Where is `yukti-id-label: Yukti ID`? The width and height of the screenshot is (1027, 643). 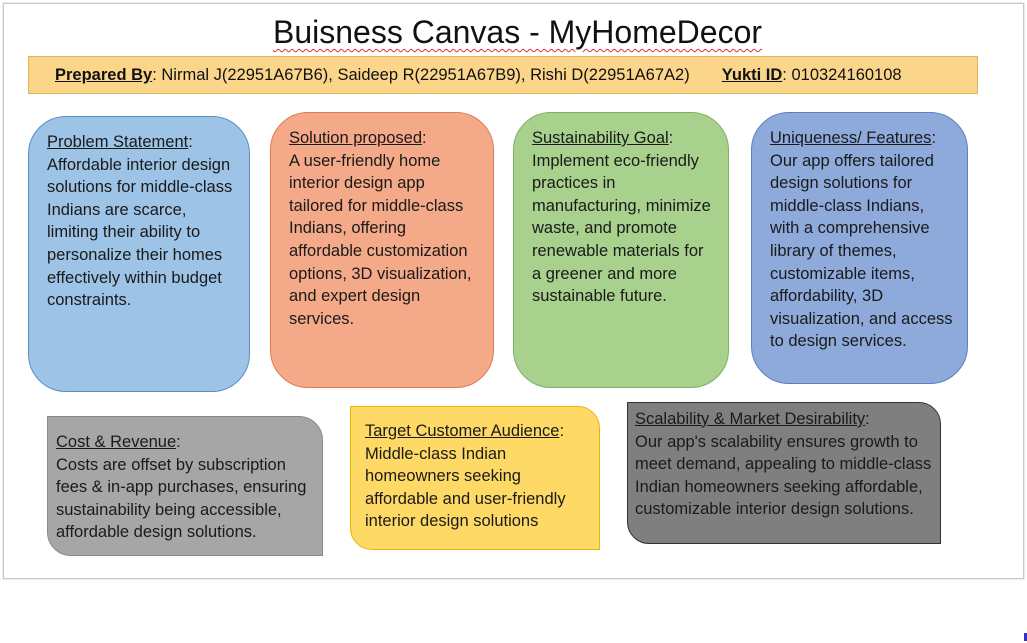 yukti-id-label: Yukti ID is located at coordinates (752, 75).